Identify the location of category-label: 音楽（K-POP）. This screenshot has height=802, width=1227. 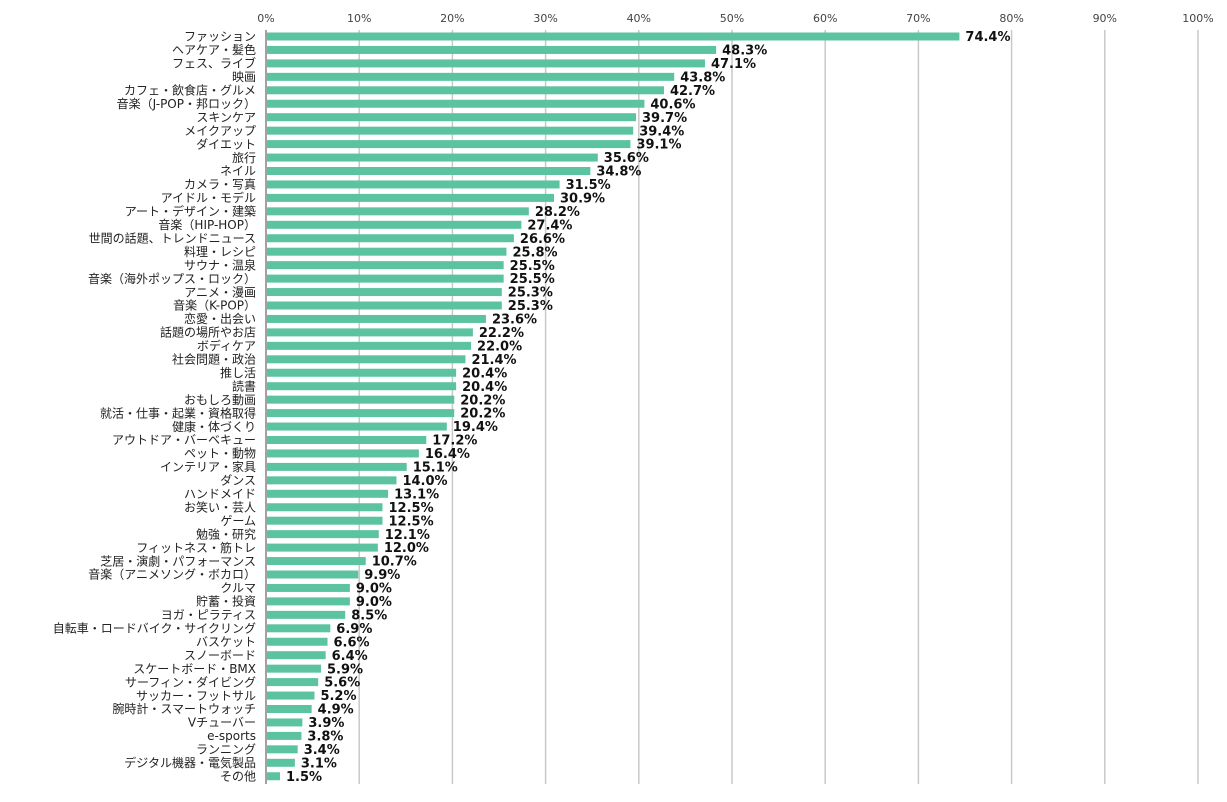
(214, 305).